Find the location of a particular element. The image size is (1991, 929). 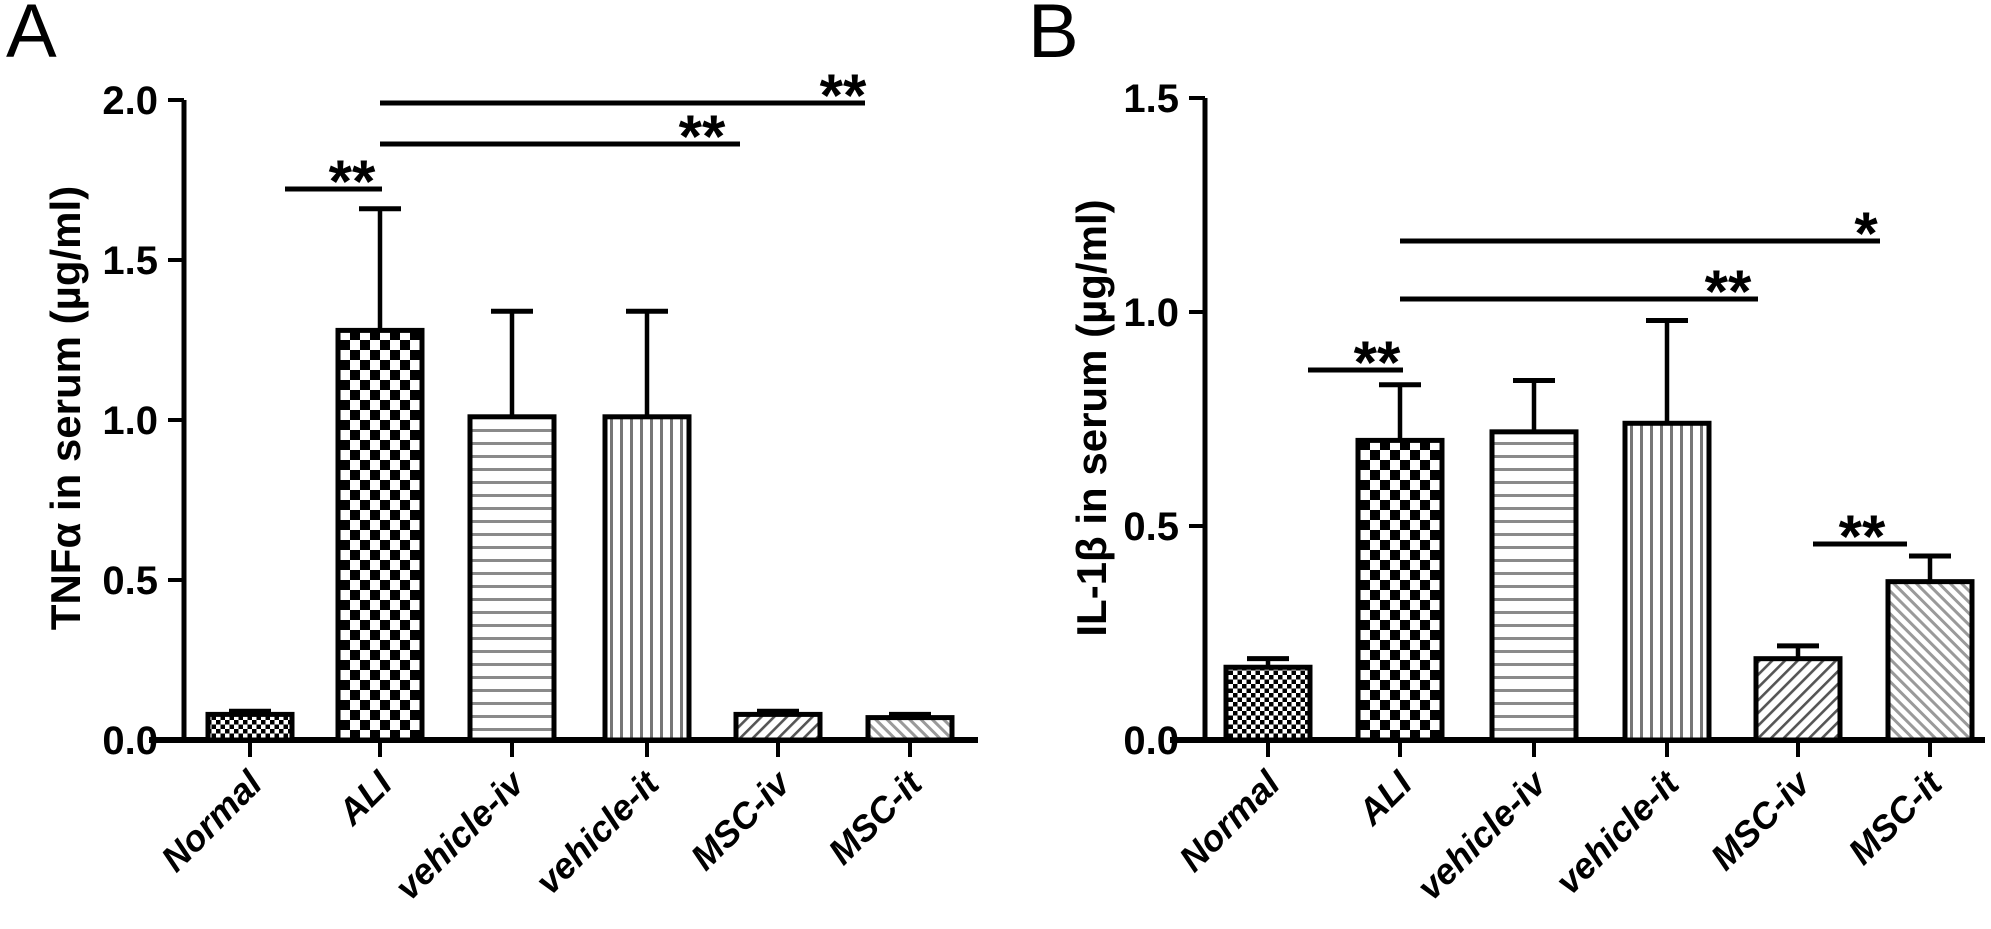

sig-label-MSC-iv-MSC-it: ** is located at coordinates (1862, 536).